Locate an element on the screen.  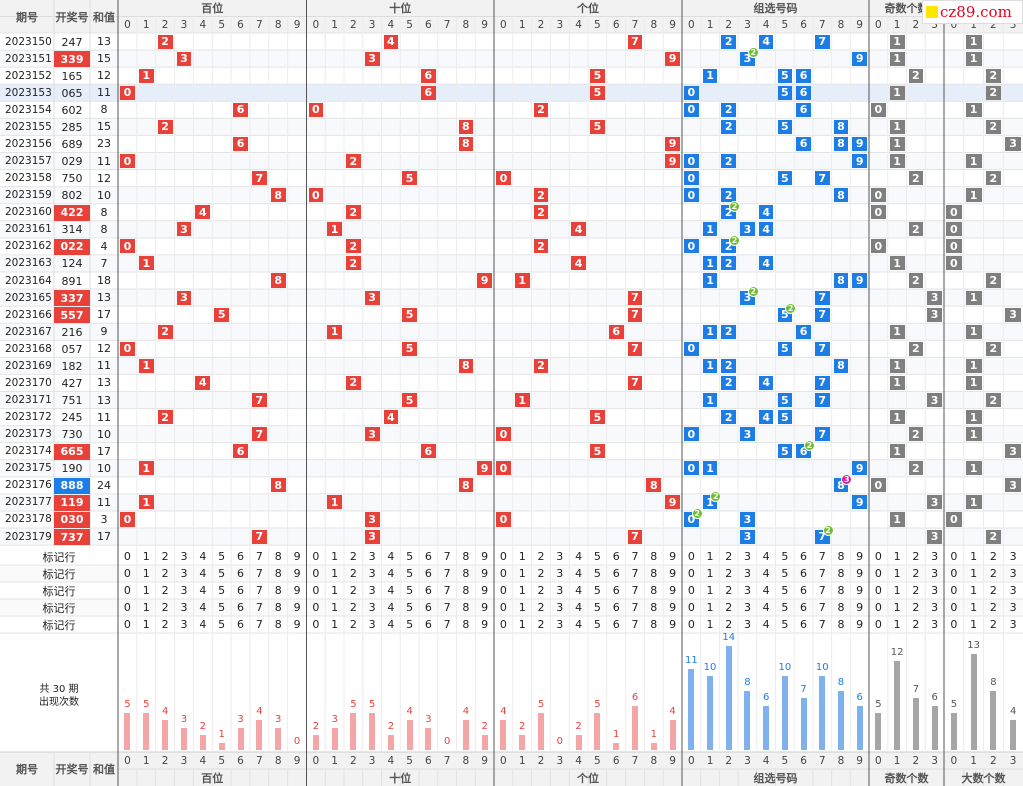
site-watermark: cz89.com is located at coordinates (972, 12).